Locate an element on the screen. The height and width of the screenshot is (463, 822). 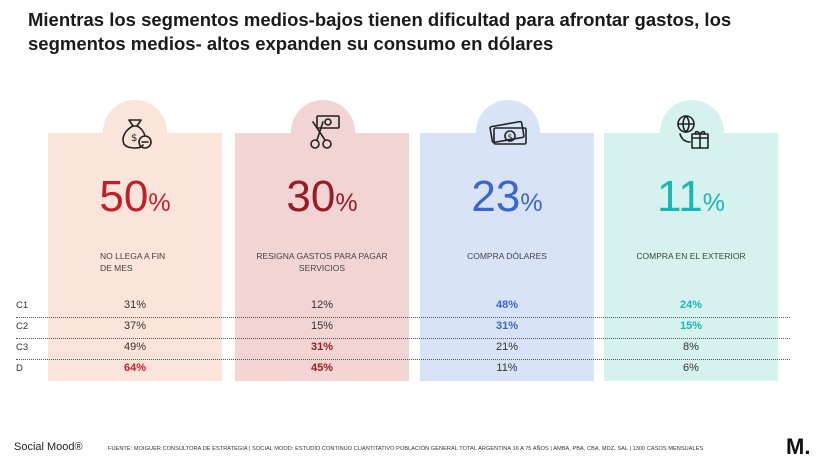
big-percent-compra-dolares: 23% is located at coordinates (507, 196).